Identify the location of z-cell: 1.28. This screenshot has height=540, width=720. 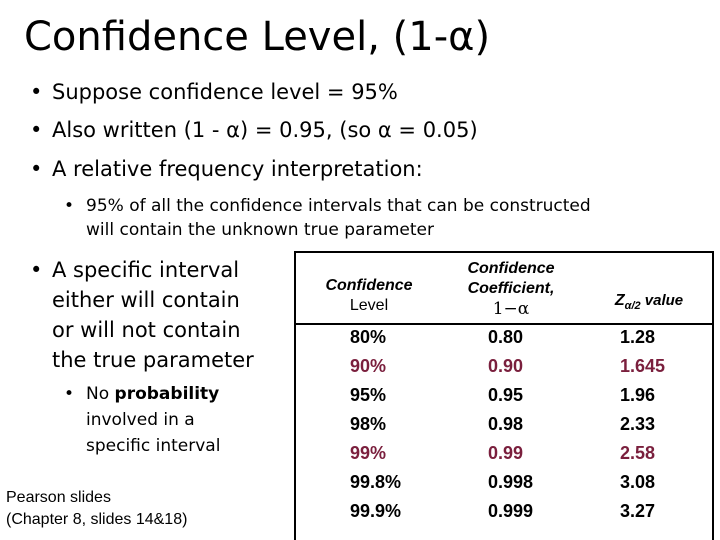
(638, 337).